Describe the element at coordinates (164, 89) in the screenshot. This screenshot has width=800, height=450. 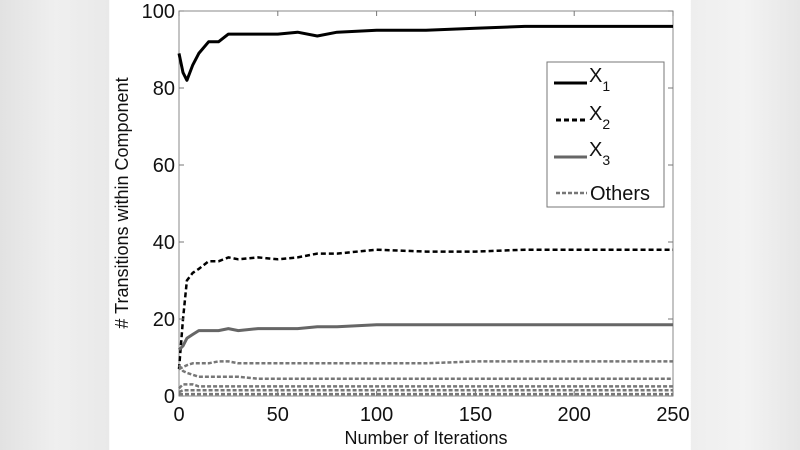
I see `y-tick-label: 80` at that location.